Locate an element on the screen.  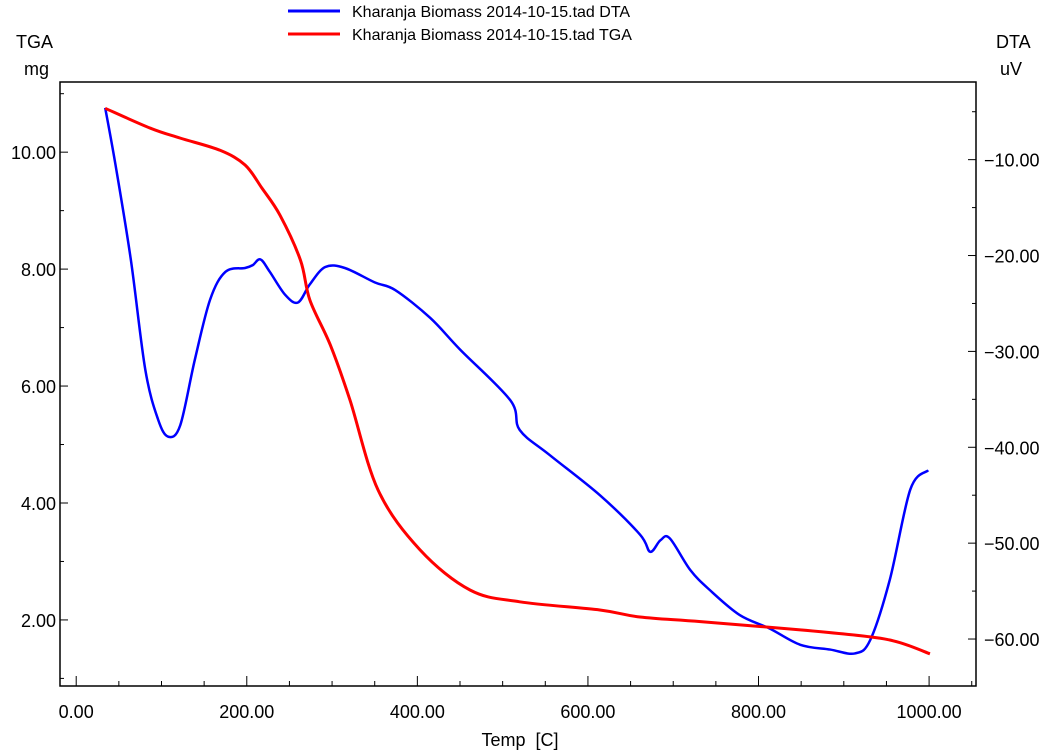
legend-label-tga: Kharanja Biomass 2014-10-15.tad TGA is located at coordinates (492, 35).